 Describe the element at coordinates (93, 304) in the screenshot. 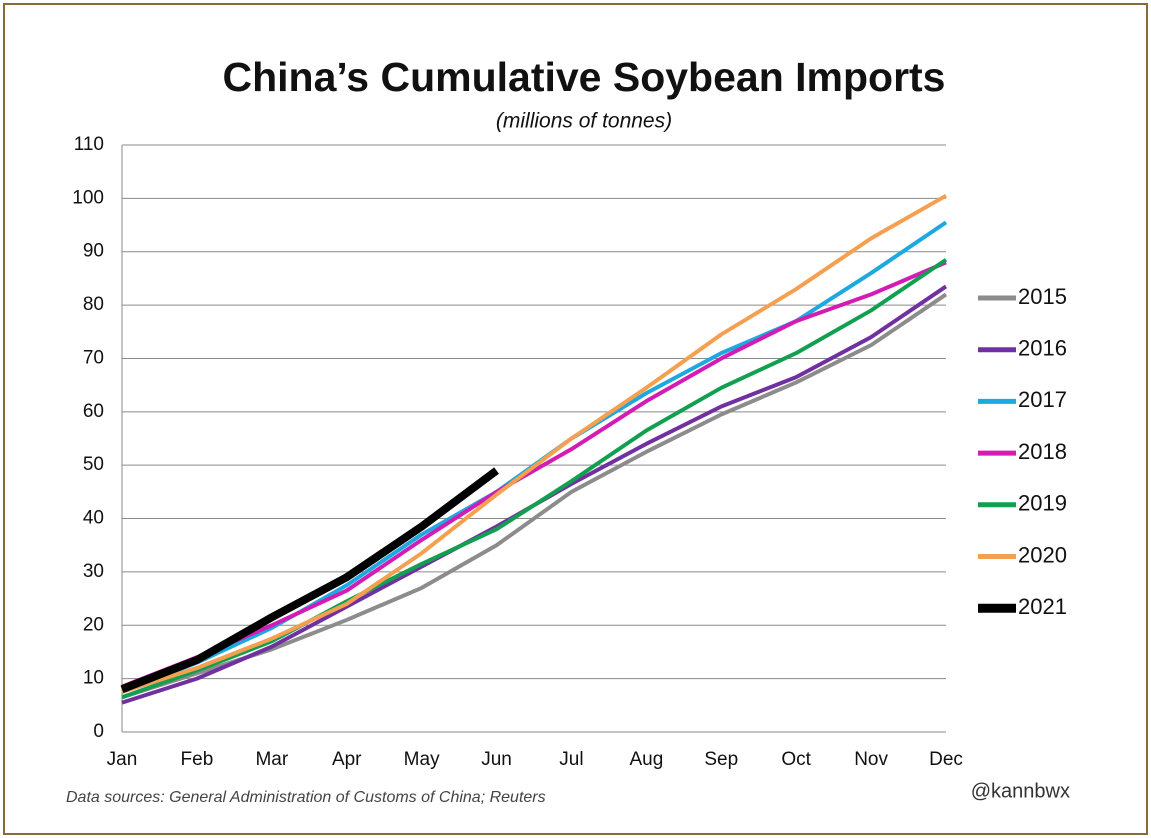

I see `y-tick-label: 80` at that location.